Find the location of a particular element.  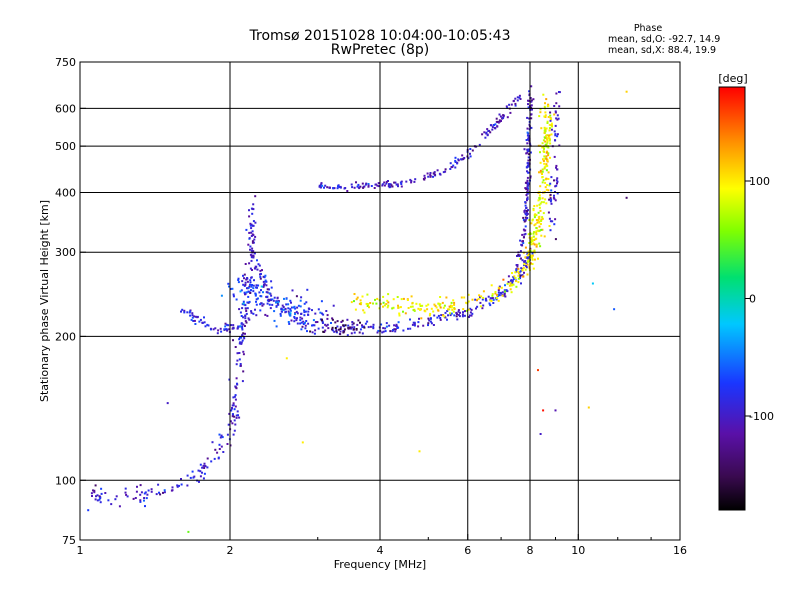

colorbar-label: [deg] is located at coordinates (732, 78).